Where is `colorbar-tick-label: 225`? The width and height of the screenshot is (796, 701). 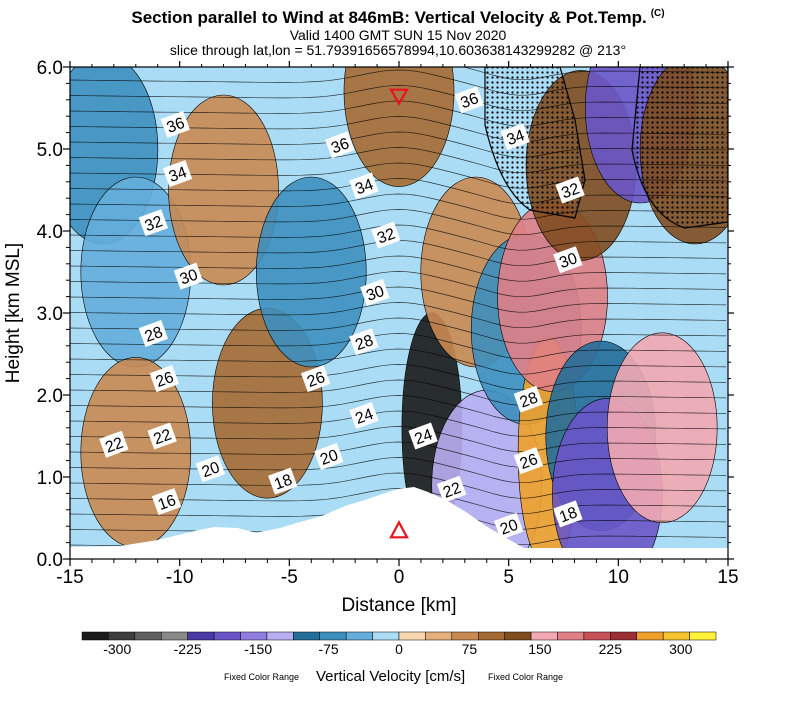 colorbar-tick-label: 225 is located at coordinates (611, 649).